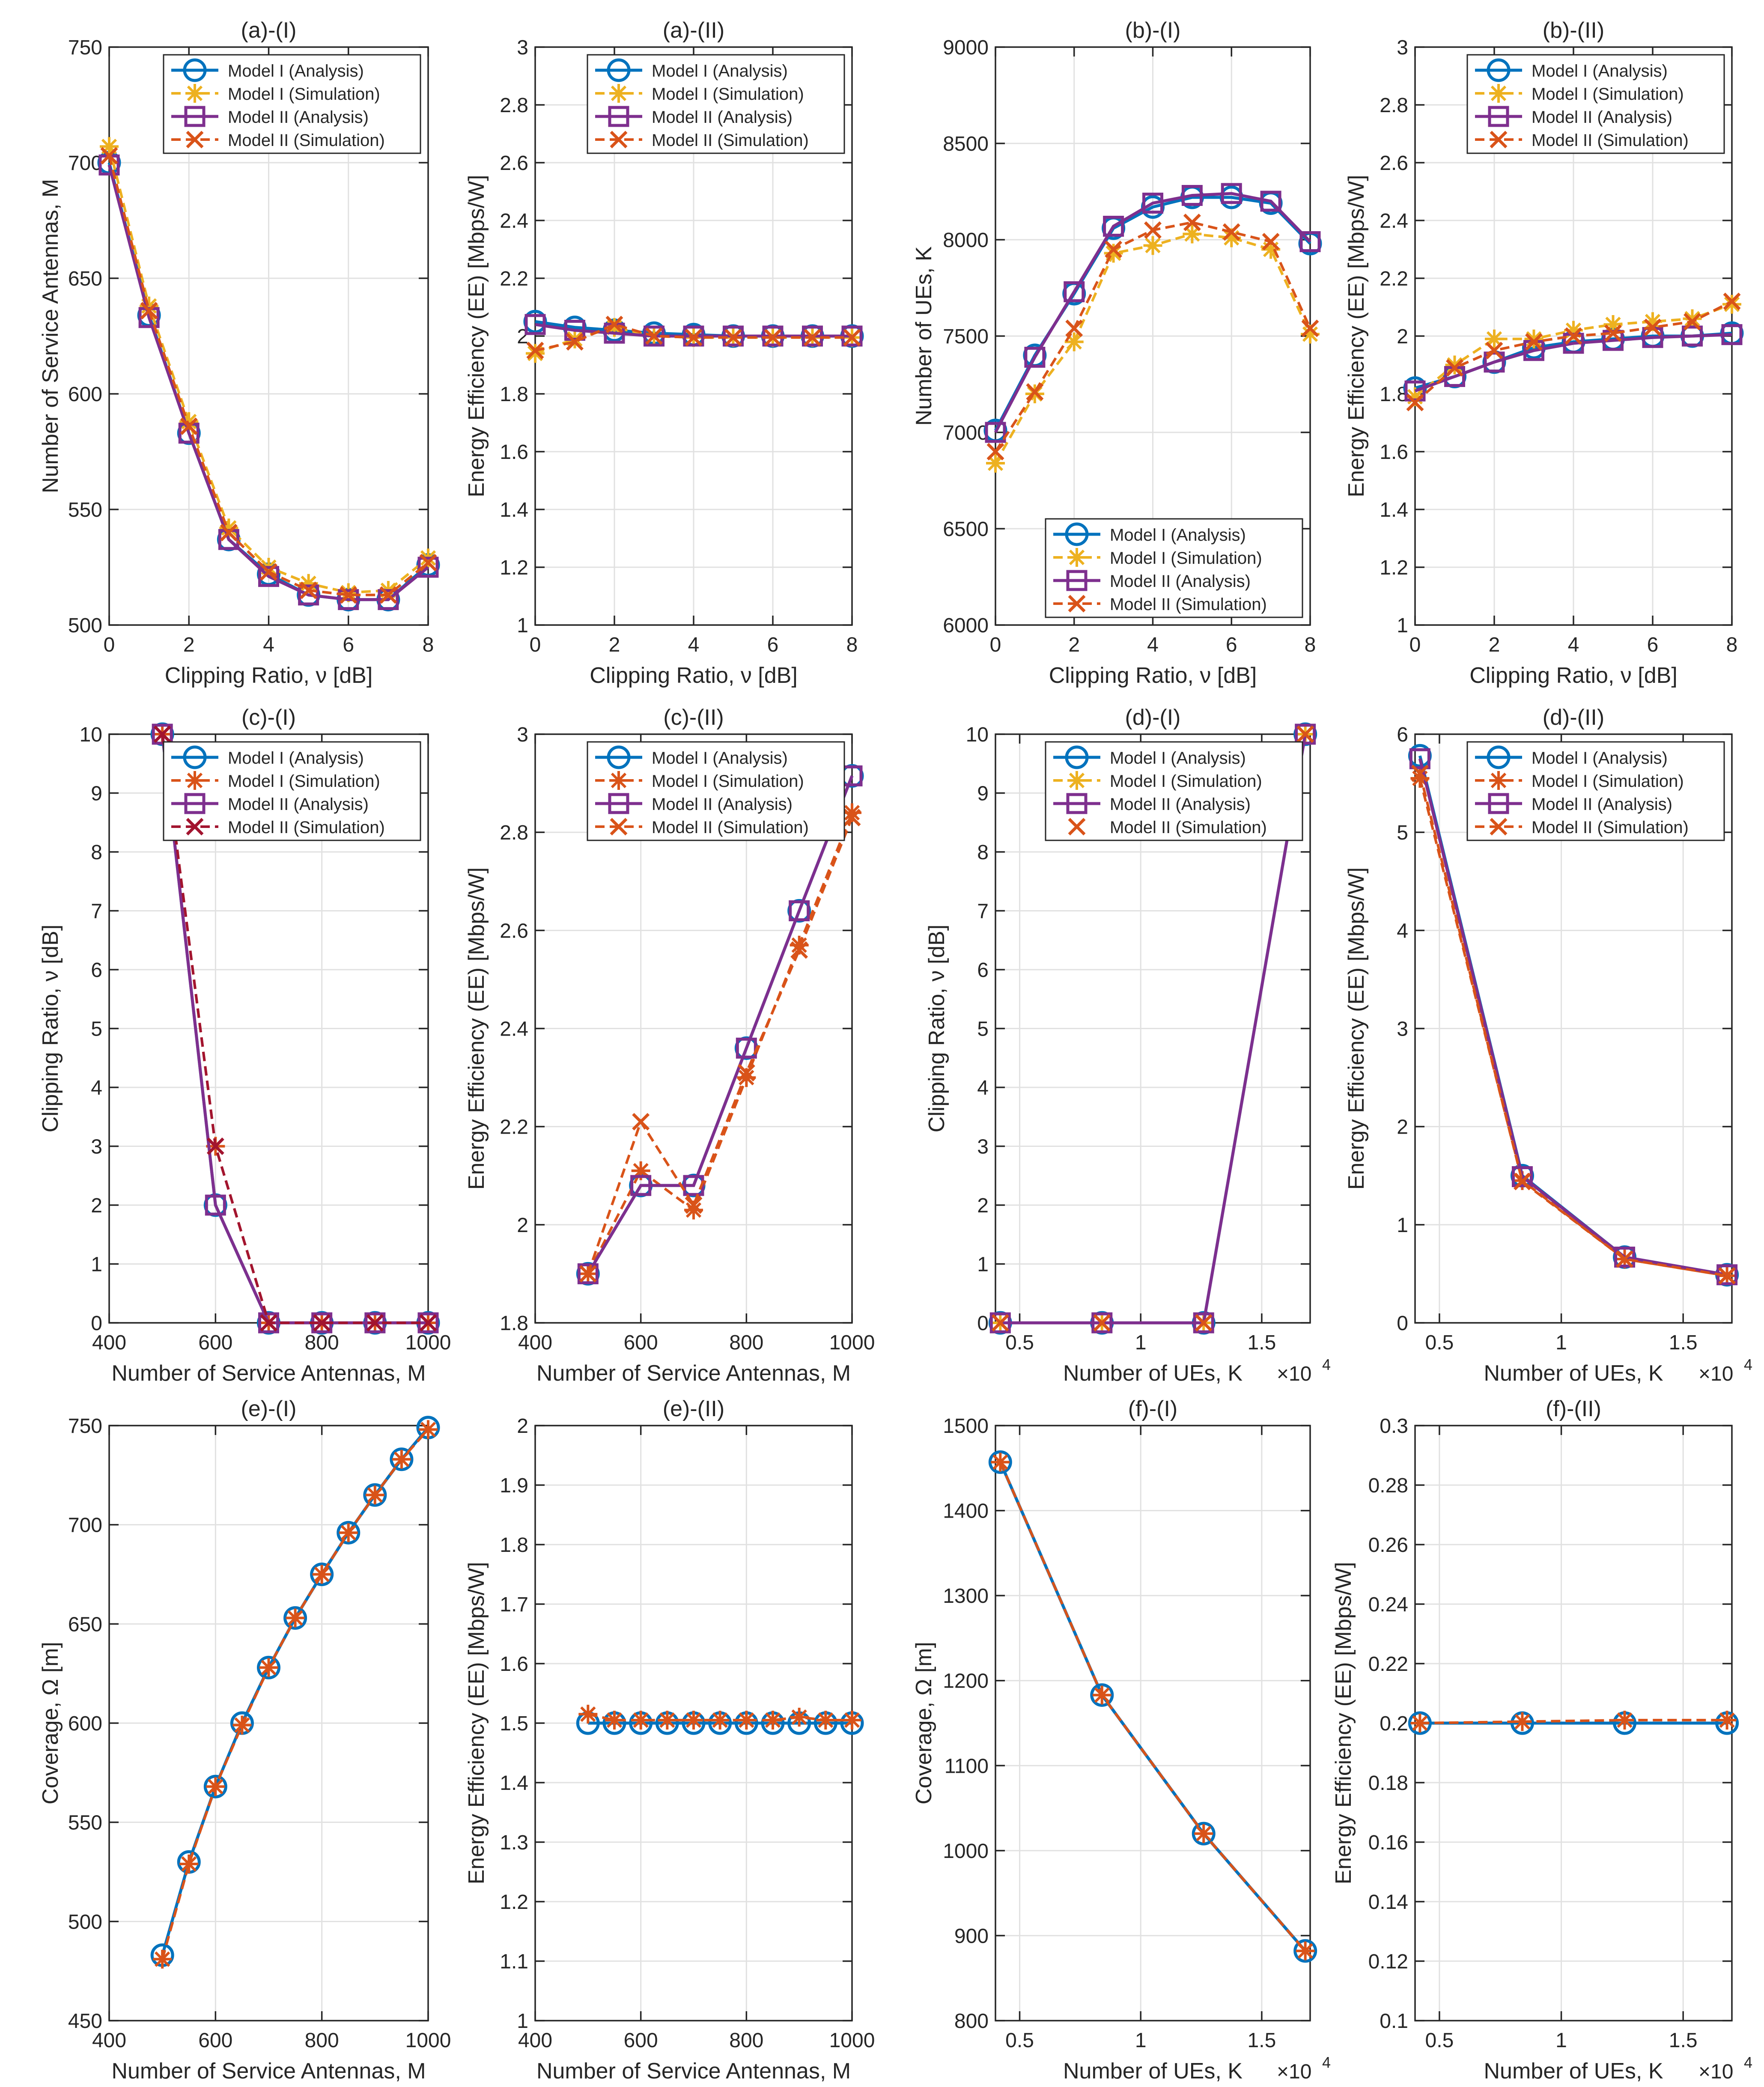 The width and height of the screenshot is (1764, 2087). I want to click on y-tick-label: 1.5, so click(514, 1723).